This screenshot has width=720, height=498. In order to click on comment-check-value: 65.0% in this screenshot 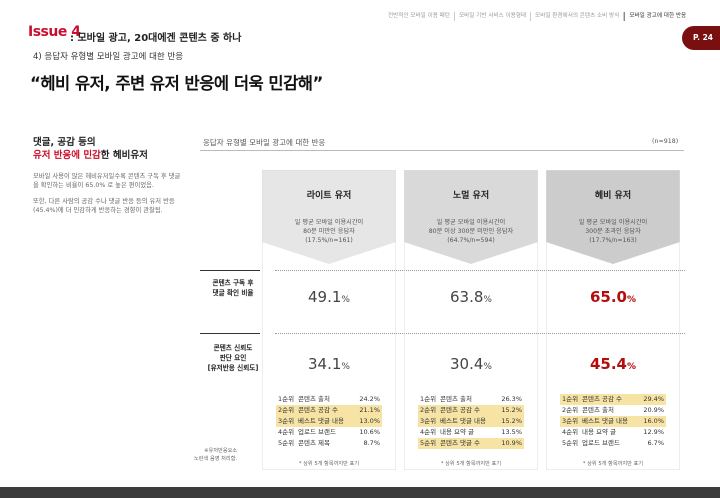, I will do `click(613, 297)`.